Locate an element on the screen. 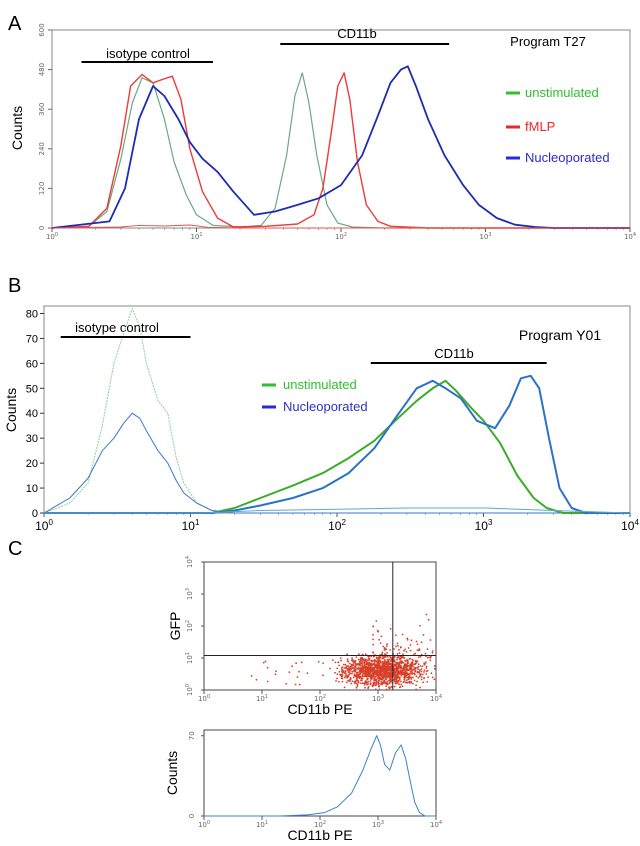 Image resolution: width=640 pixels, height=846 pixels. y-tick-label: 360 is located at coordinates (42, 109).